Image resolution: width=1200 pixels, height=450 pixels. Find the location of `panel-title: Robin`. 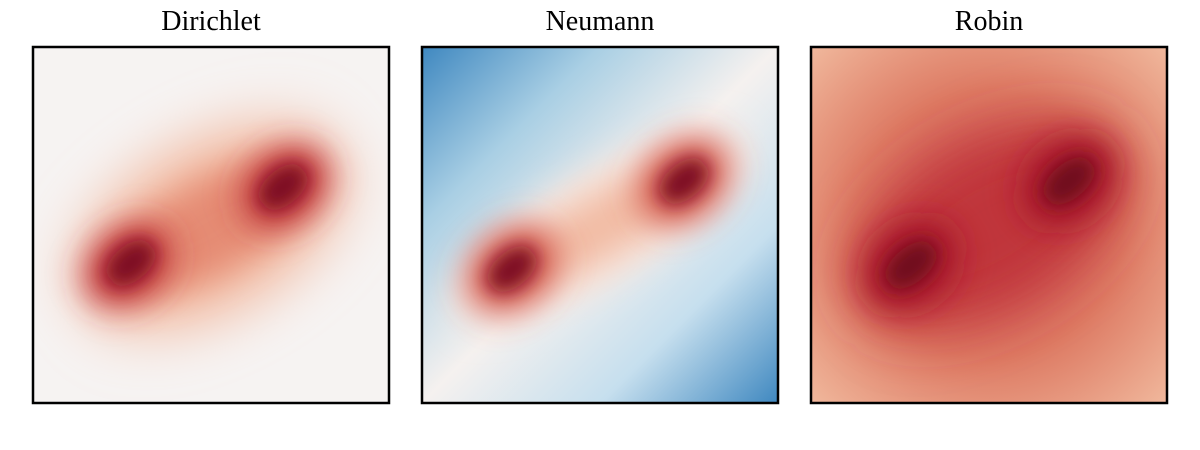

panel-title: Robin is located at coordinates (989, 21).